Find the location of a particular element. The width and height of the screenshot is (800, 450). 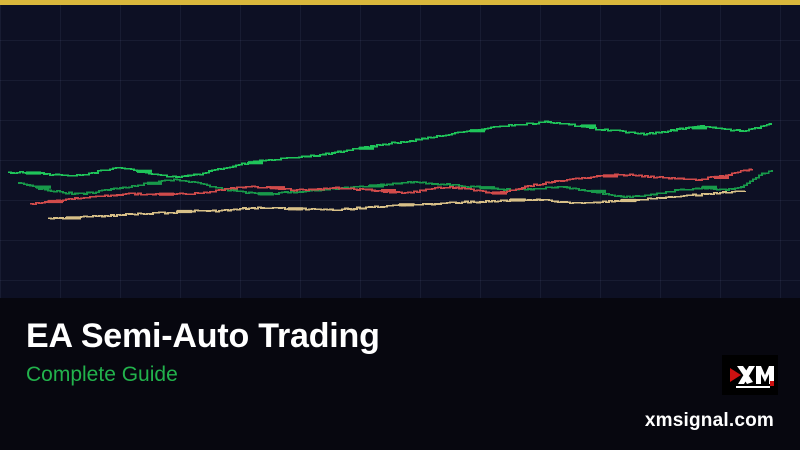

page-subtitle: Complete Guide is located at coordinates (102, 374).